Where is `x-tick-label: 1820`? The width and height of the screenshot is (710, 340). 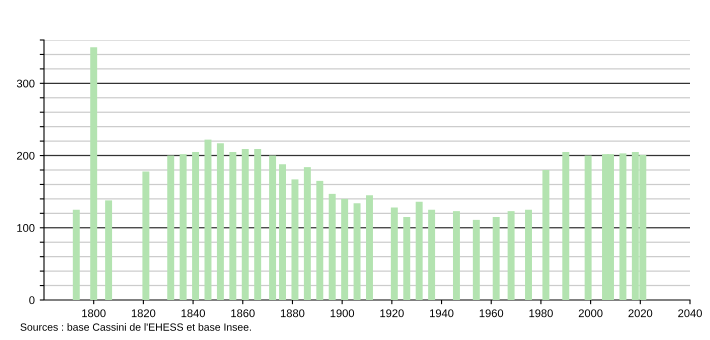
x-tick-label: 1820 is located at coordinates (144, 313).